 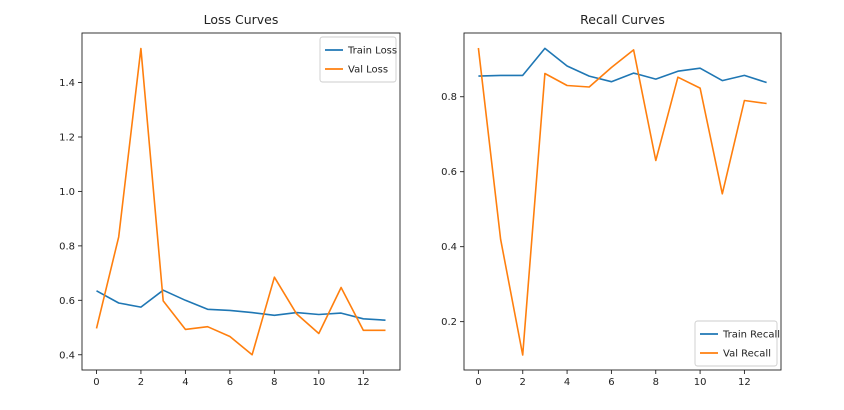 I want to click on legend-label: Train Recall, so click(x=751, y=335).